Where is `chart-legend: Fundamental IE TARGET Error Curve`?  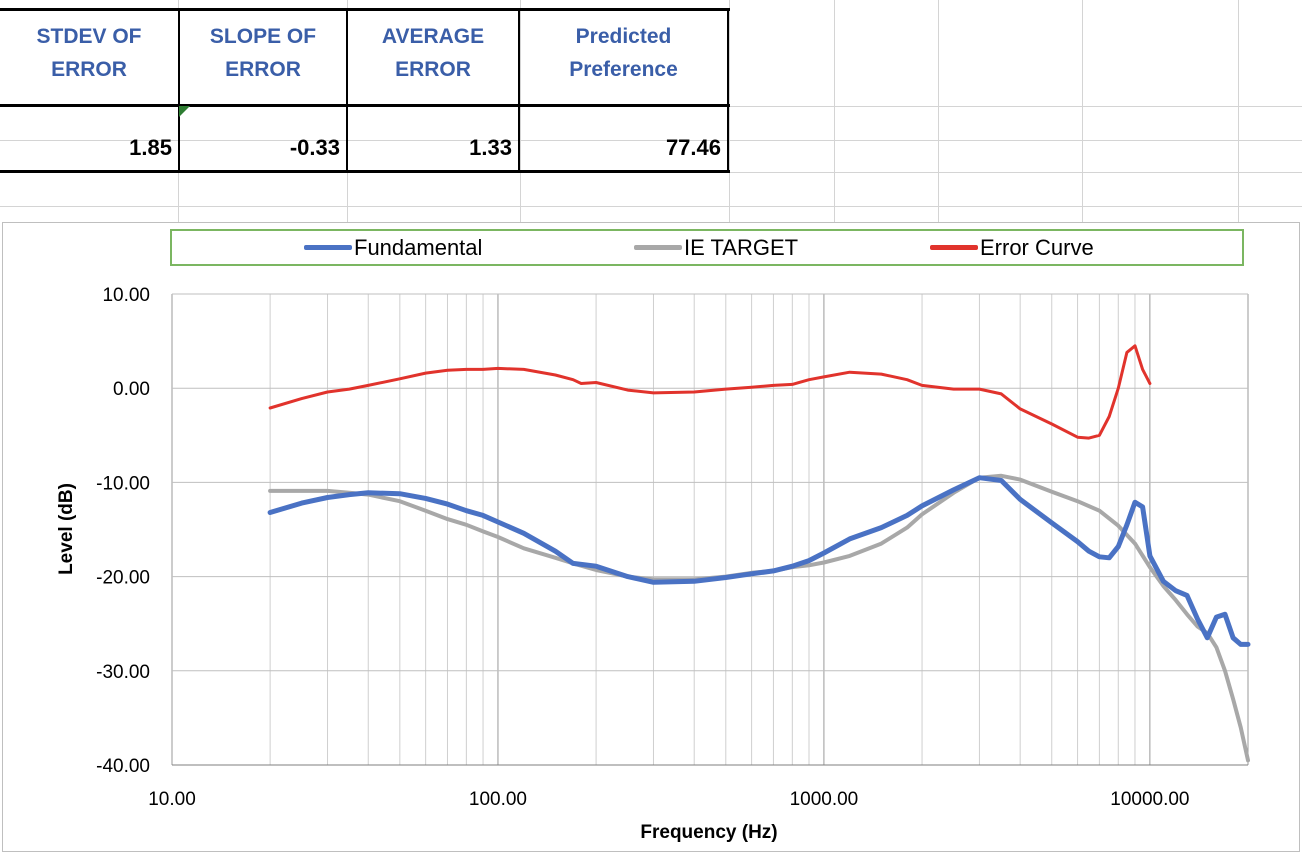
chart-legend: Fundamental IE TARGET Error Curve is located at coordinates (707, 247).